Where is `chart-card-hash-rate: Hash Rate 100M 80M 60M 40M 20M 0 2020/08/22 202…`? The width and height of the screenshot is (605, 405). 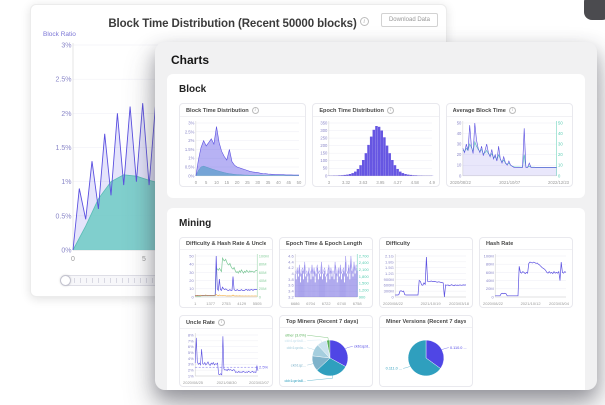
chart-card-hash-rate: Hash Rate 100M 80M 60M 40M 20M 0 2020/08/22 202… is located at coordinates (526, 272).